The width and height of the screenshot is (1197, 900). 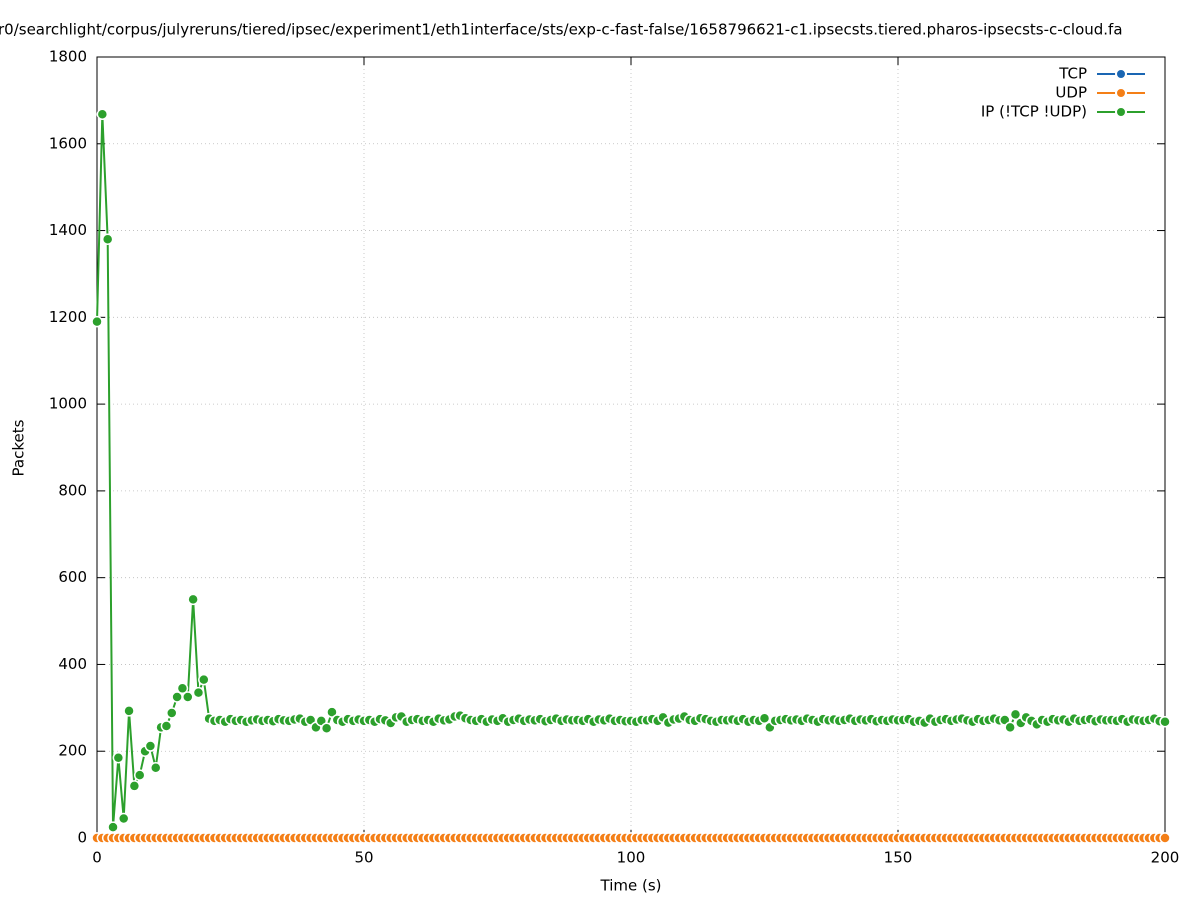 What do you see at coordinates (68, 143) in the screenshot?
I see `y-tick-label: 1600` at bounding box center [68, 143].